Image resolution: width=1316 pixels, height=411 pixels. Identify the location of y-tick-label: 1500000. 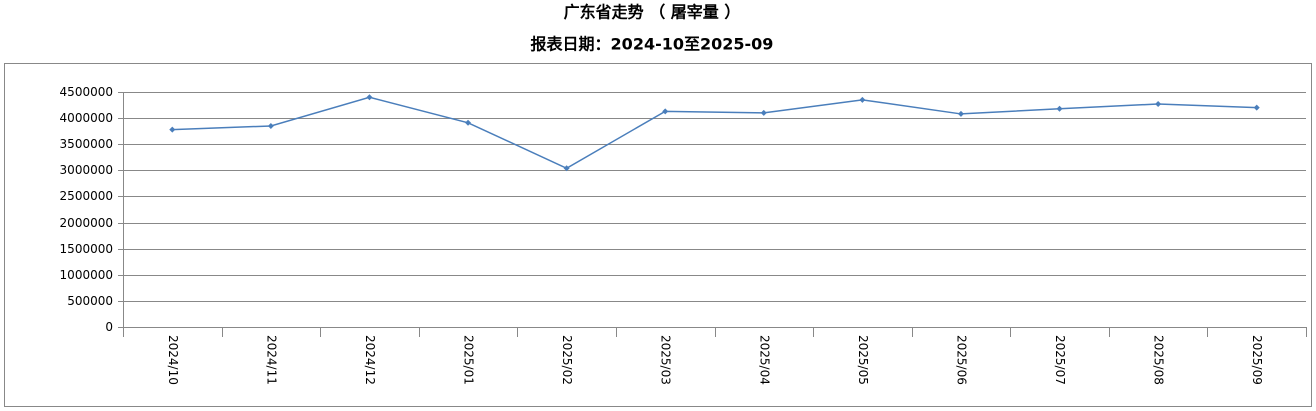
(86, 249).